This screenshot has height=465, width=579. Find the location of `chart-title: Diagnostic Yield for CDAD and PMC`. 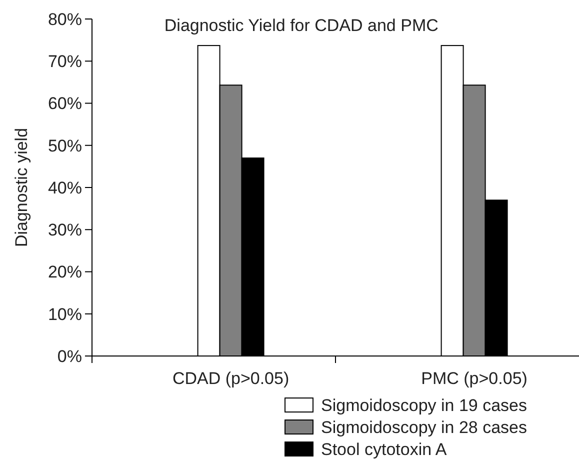

chart-title: Diagnostic Yield for CDAD and PMC is located at coordinates (301, 25).